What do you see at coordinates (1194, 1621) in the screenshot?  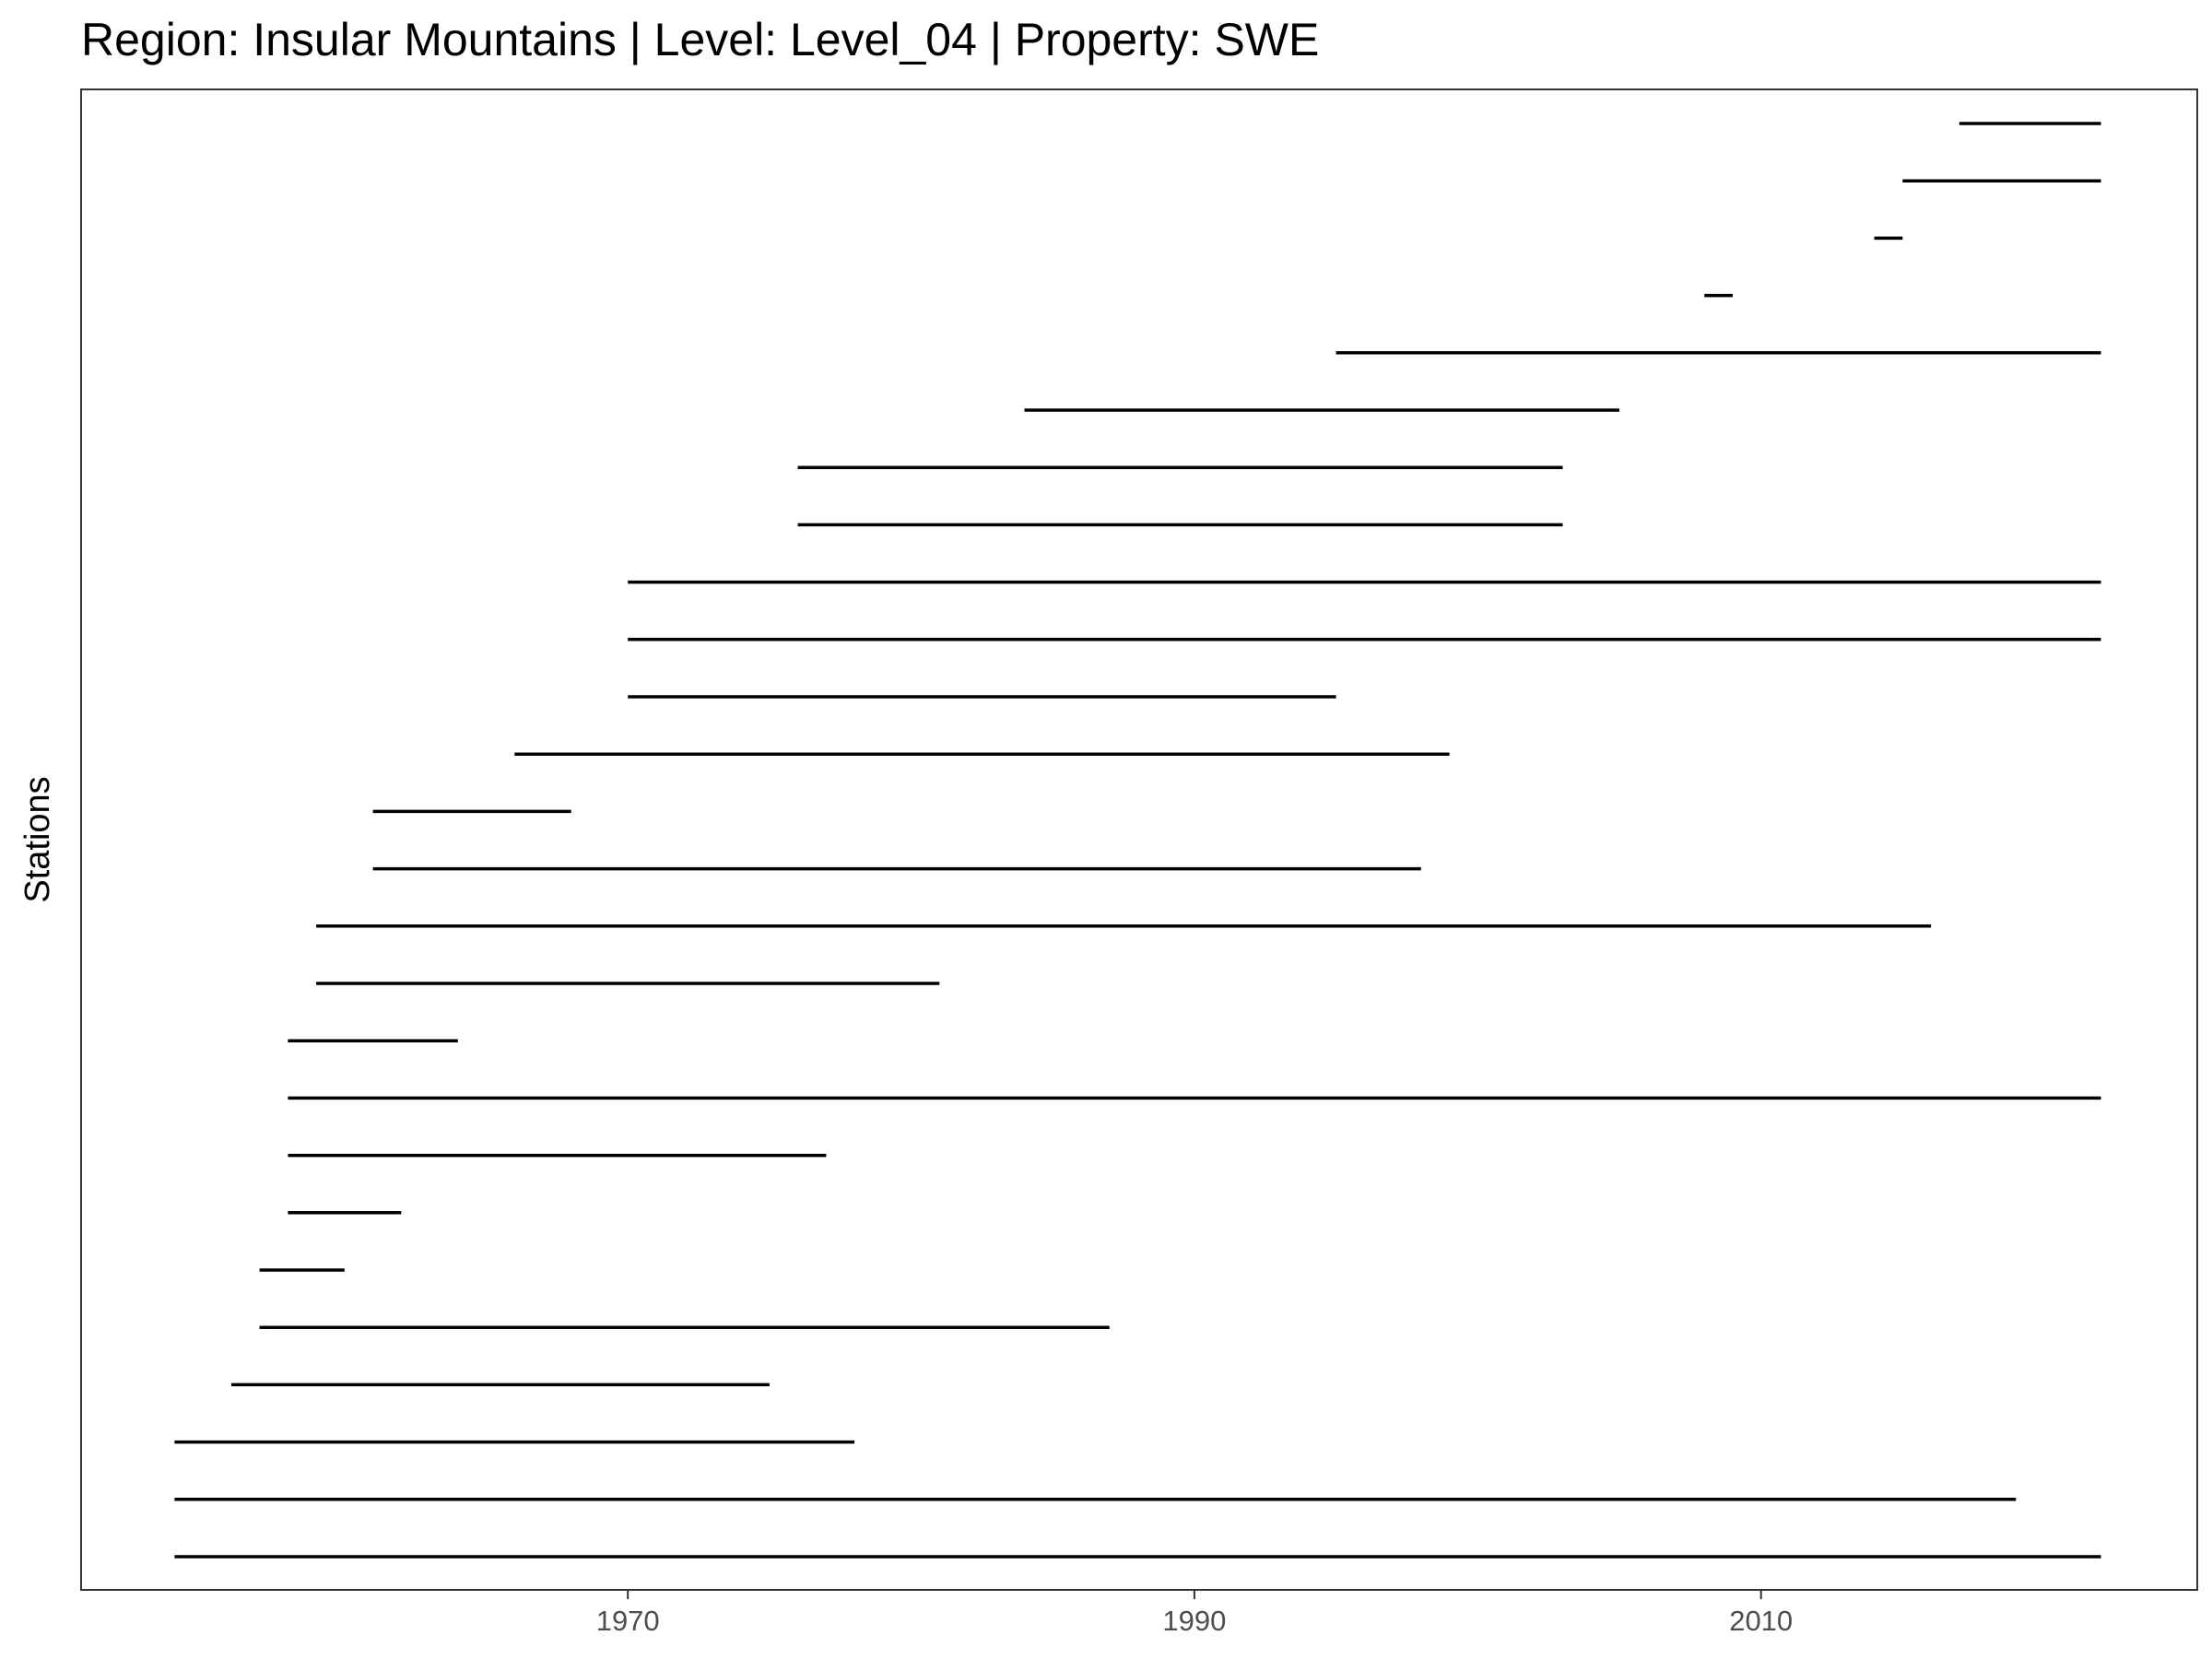 I see `x-tick-label-1990: 1990` at bounding box center [1194, 1621].